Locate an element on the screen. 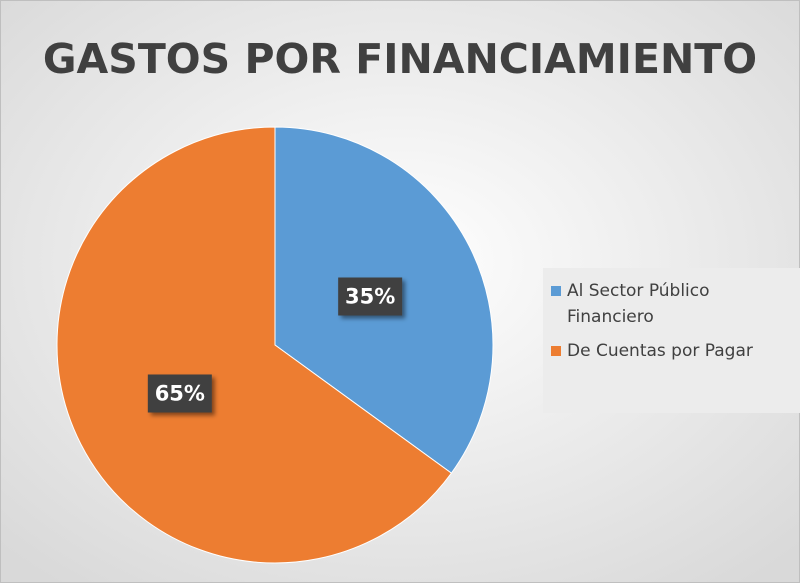 This screenshot has height=583, width=800. legend-entry: De Cuentas por Pagar is located at coordinates (672, 351).